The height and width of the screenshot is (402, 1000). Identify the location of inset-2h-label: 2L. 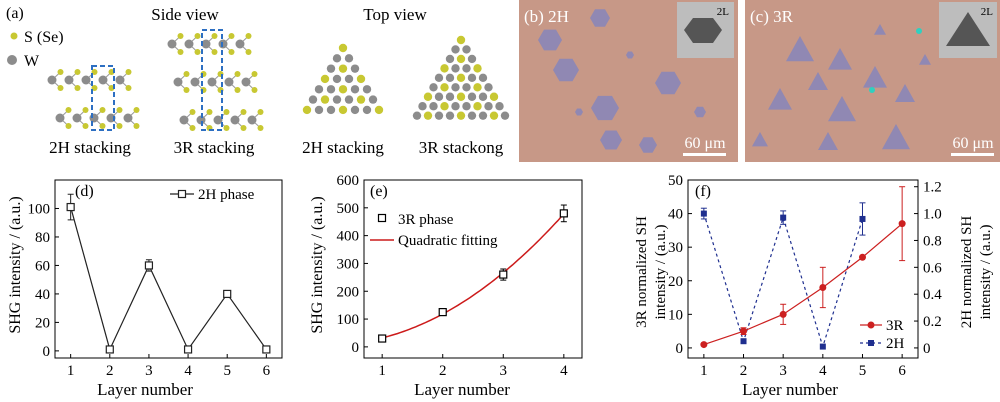
(723, 12).